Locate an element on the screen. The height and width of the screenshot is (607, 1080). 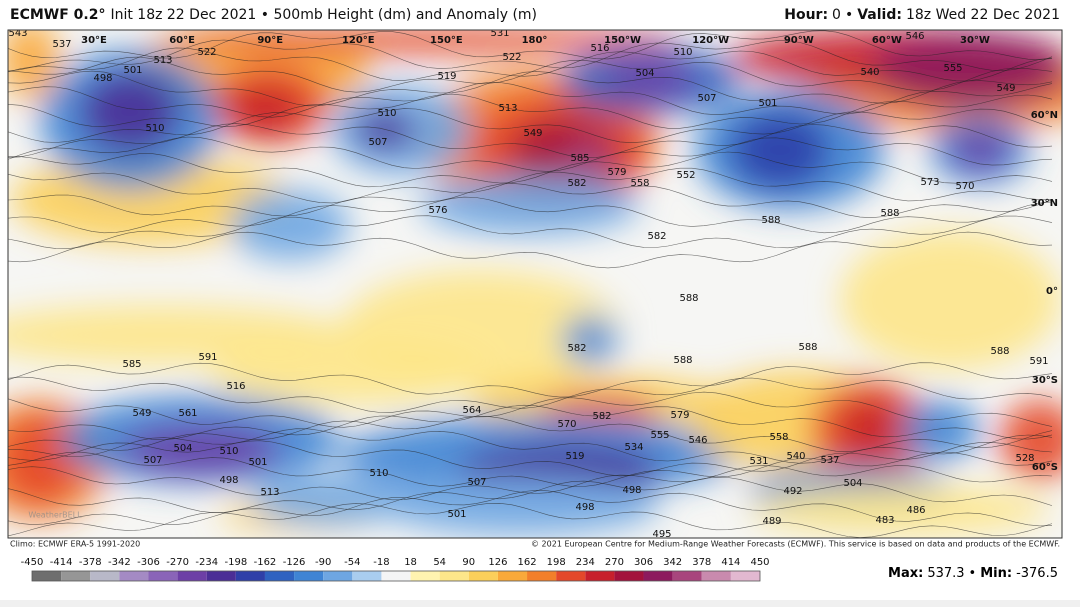
contour-label: 549 is located at coordinates (141, 413).